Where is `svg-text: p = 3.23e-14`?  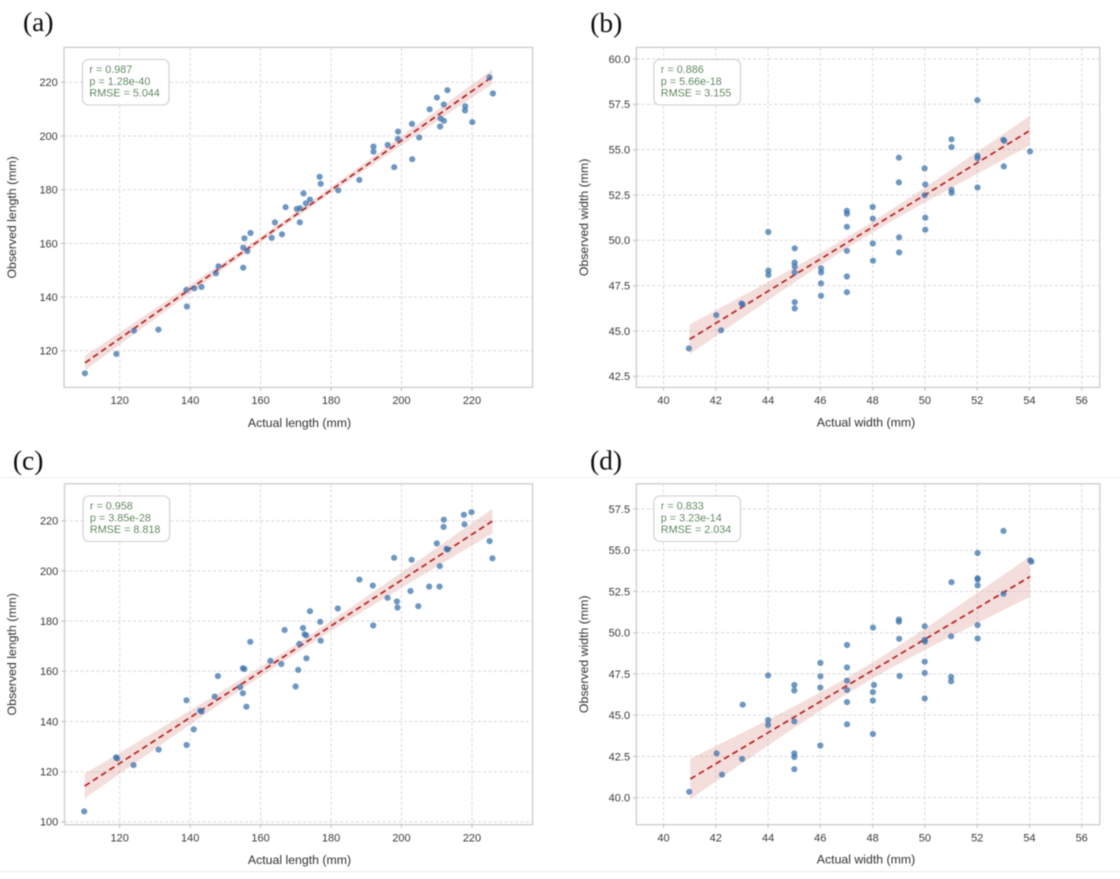
svg-text: p = 3.23e-14 is located at coordinates (691, 518).